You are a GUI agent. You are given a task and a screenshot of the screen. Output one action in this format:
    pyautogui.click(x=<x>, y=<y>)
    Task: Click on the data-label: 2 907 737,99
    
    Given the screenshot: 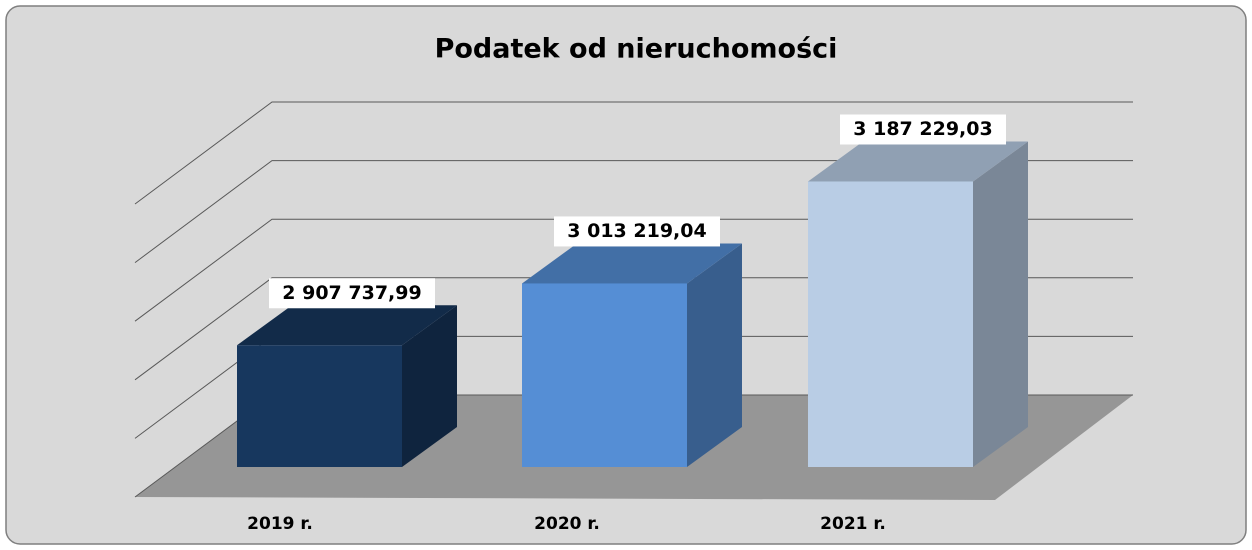 What is the action you would take?
    pyautogui.click(x=351, y=293)
    